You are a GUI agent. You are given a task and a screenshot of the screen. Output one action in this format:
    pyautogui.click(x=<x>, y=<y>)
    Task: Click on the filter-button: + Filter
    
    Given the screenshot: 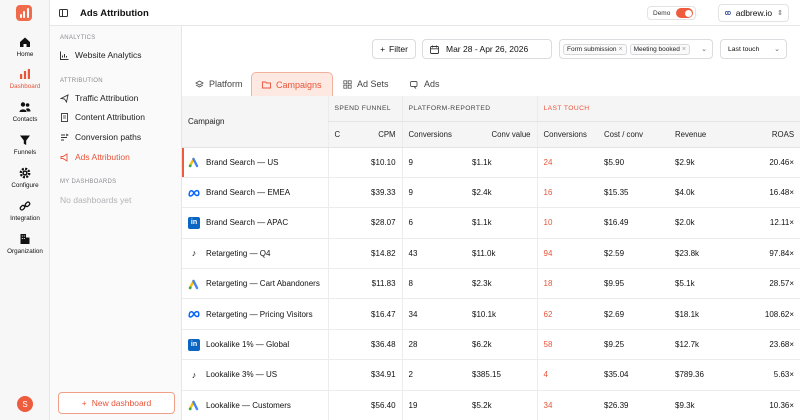 What is the action you would take?
    pyautogui.click(x=394, y=49)
    